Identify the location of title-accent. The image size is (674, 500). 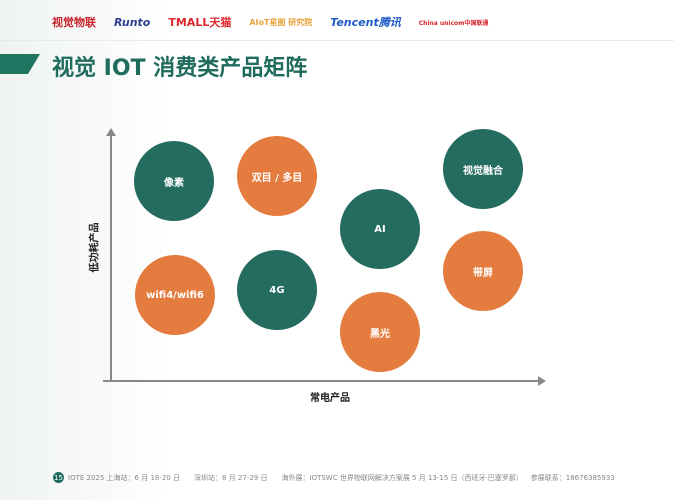
(20, 64).